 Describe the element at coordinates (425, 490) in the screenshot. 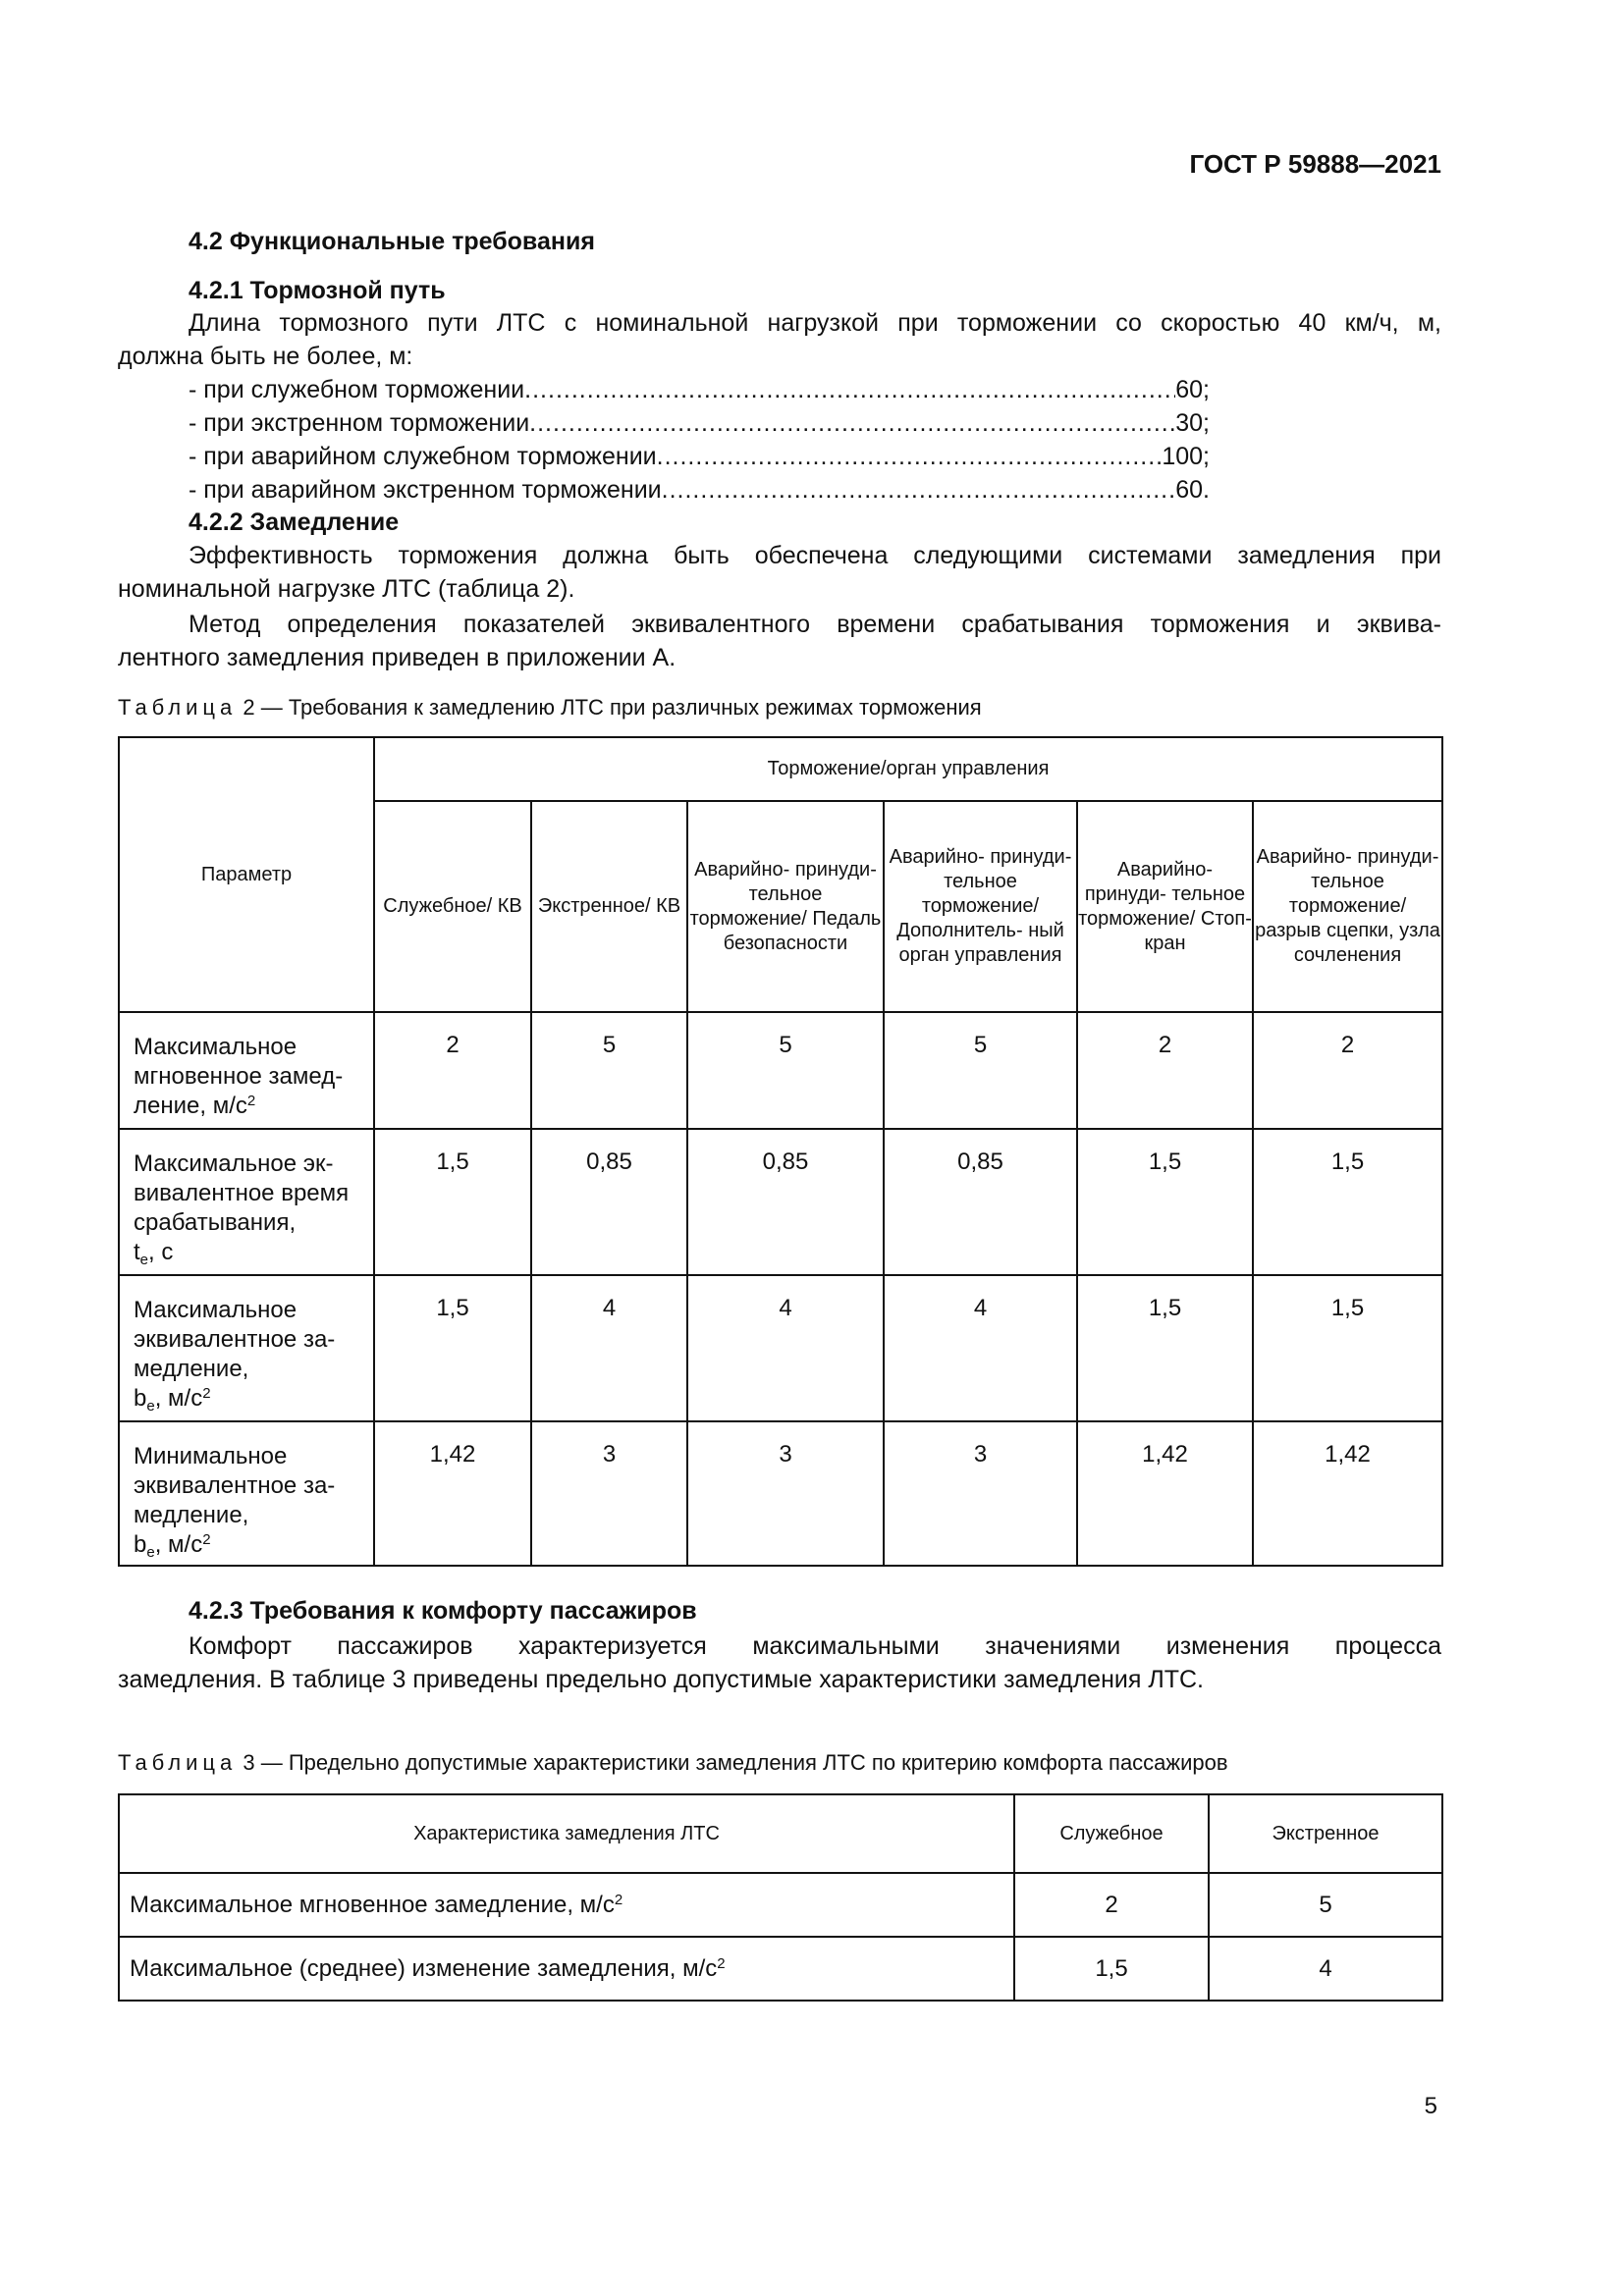

I see `item-label: - при аварийном экстренном торможении` at that location.